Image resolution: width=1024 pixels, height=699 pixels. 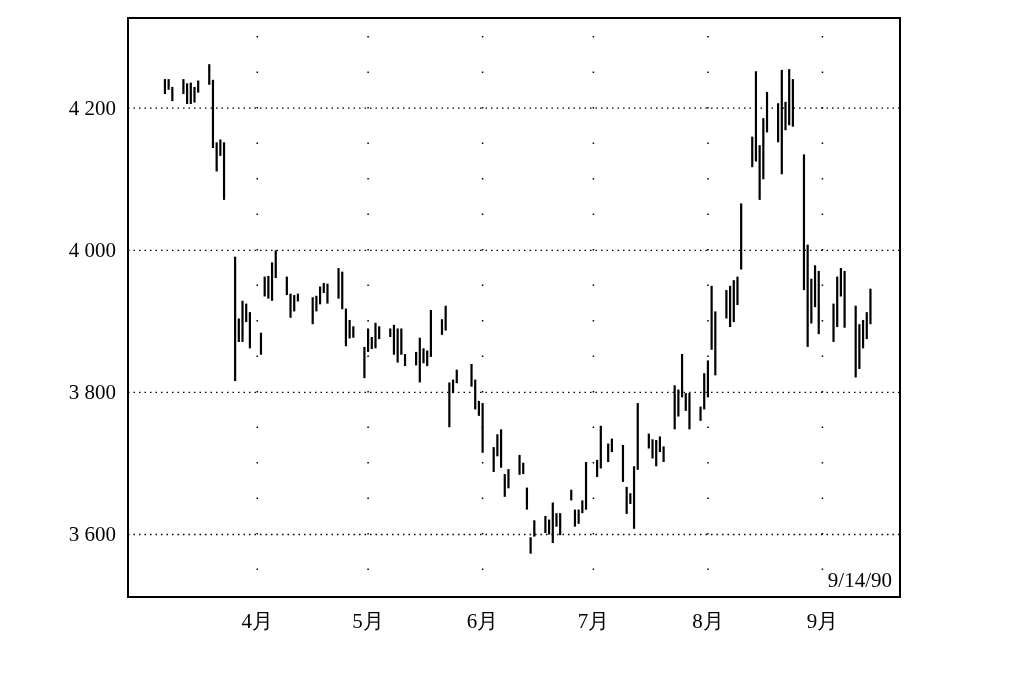 What do you see at coordinates (859, 580) in the screenshot?
I see `annotation: 9/14/90` at bounding box center [859, 580].